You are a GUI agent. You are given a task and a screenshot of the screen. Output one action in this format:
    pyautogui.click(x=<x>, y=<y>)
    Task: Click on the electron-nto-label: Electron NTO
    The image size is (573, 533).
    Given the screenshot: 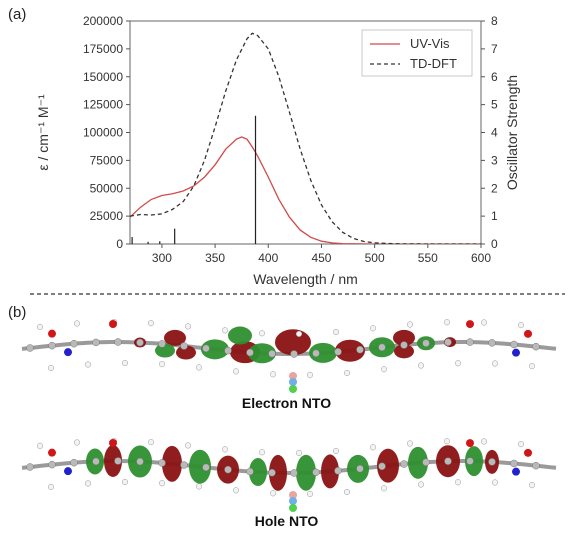 What is the action you would take?
    pyautogui.click(x=286, y=403)
    